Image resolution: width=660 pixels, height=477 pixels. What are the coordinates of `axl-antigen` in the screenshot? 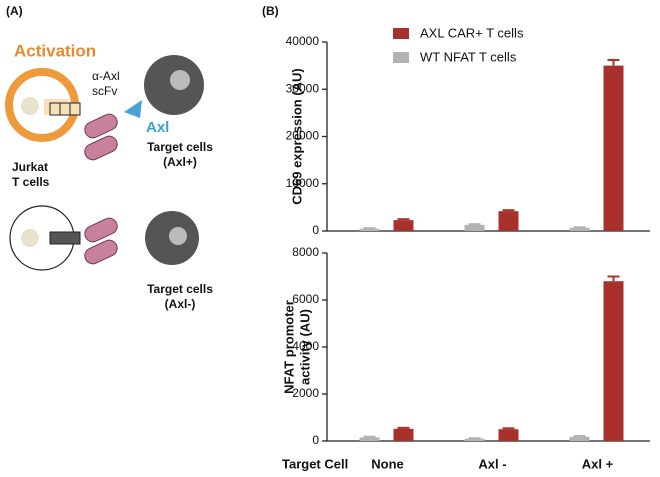 It's located at (133, 109).